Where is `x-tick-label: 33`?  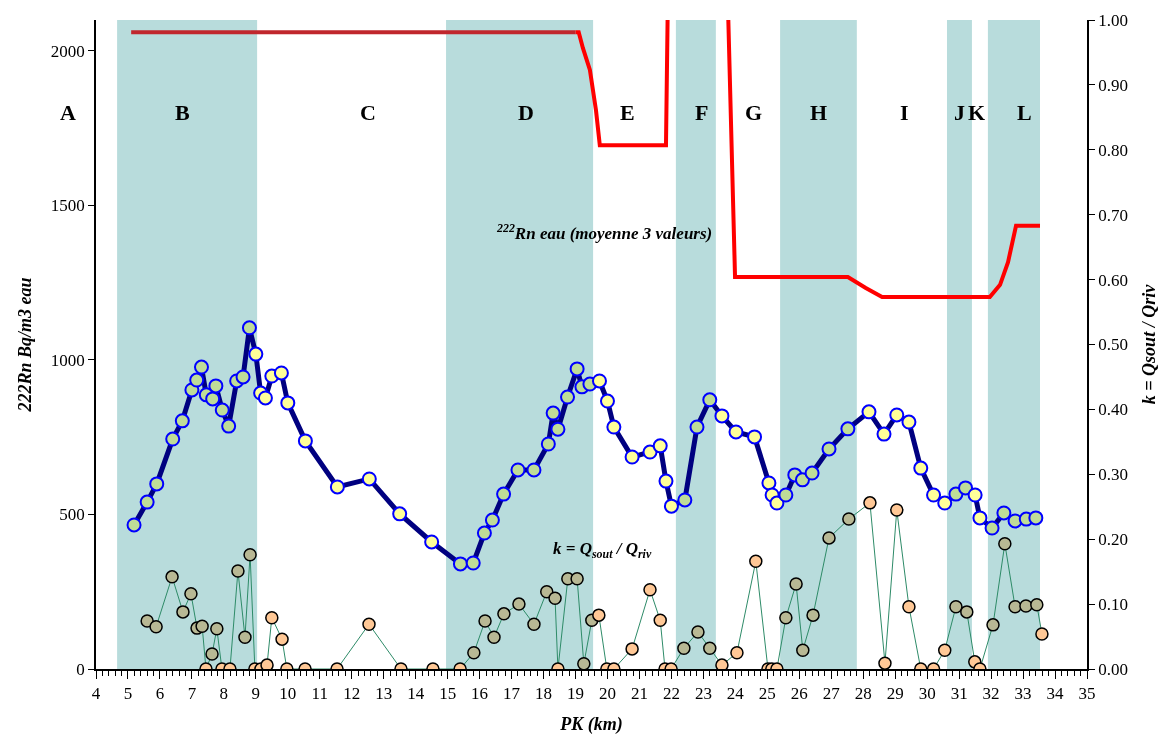
x-tick-label: 33 is located at coordinates (1023, 694).